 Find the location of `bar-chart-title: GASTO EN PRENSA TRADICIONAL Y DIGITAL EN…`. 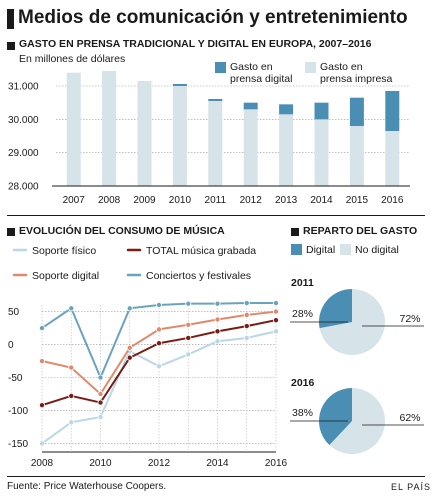

bar-chart-title: GASTO EN PRENSA TRADICIONAL Y DIGITAL EN… is located at coordinates (195, 44).